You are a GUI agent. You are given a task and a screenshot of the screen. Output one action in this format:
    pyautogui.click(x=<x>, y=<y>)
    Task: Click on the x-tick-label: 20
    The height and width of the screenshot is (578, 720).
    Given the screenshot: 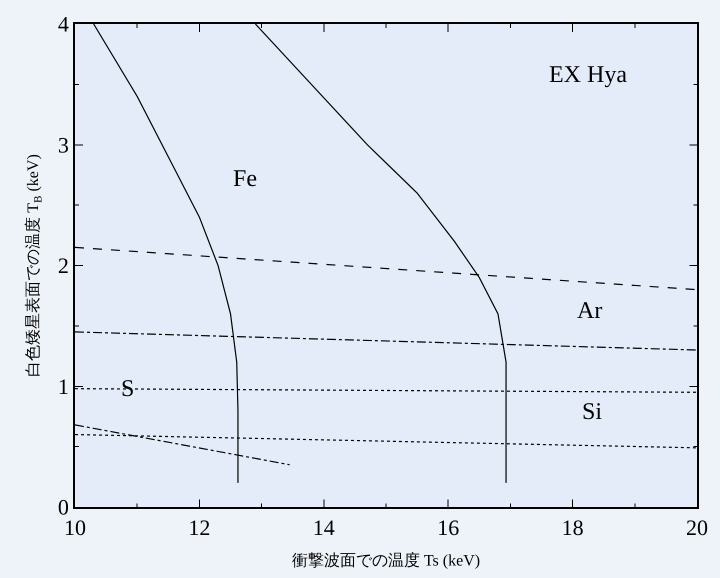 What is the action you would take?
    pyautogui.click(x=697, y=527)
    